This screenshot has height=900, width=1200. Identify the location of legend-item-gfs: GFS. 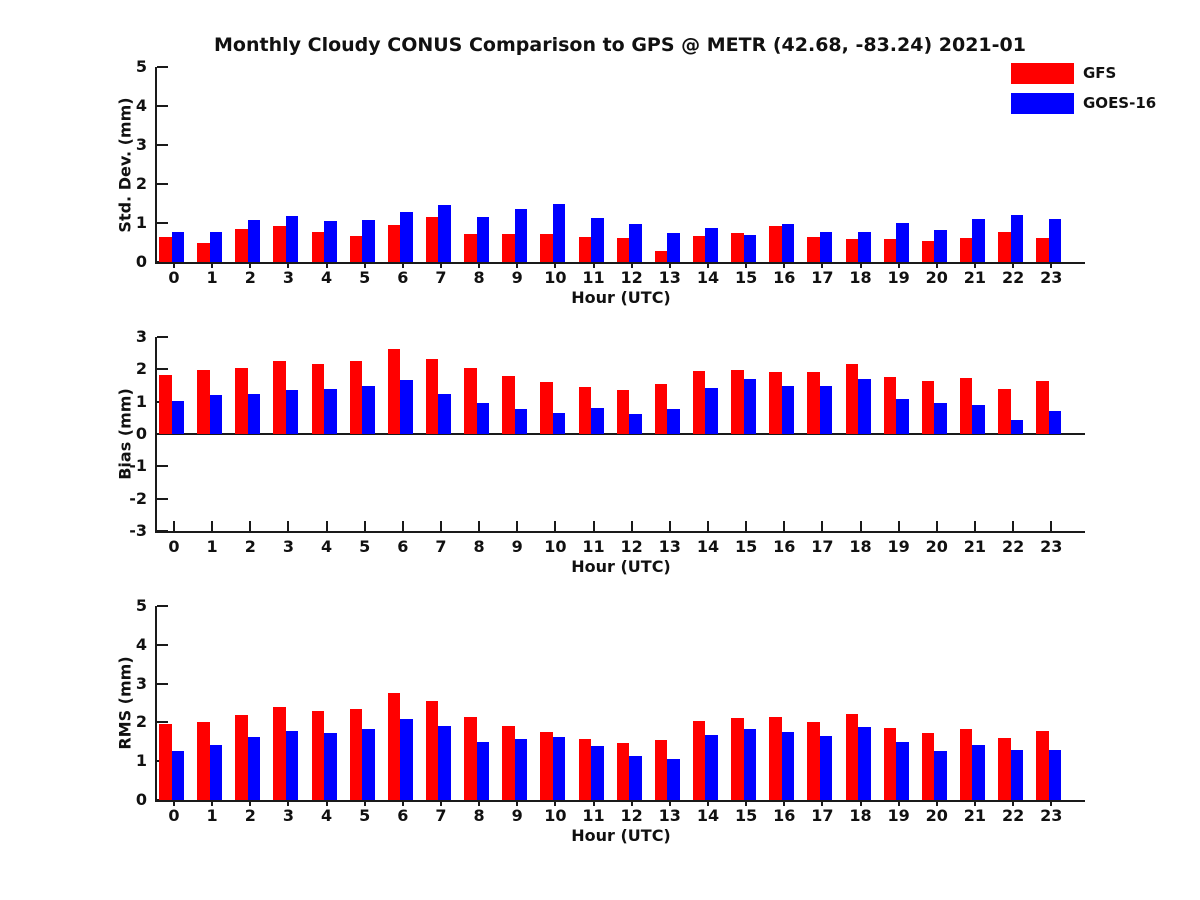
(1083, 73).